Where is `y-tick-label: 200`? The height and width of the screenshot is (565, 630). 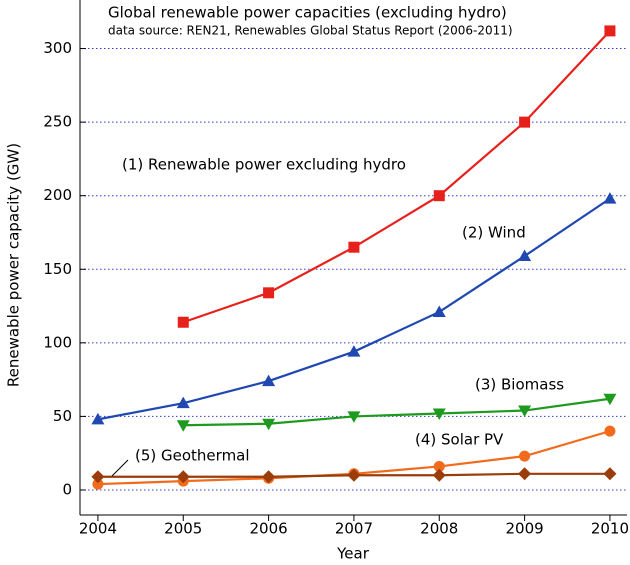
y-tick-label: 200 is located at coordinates (57, 195).